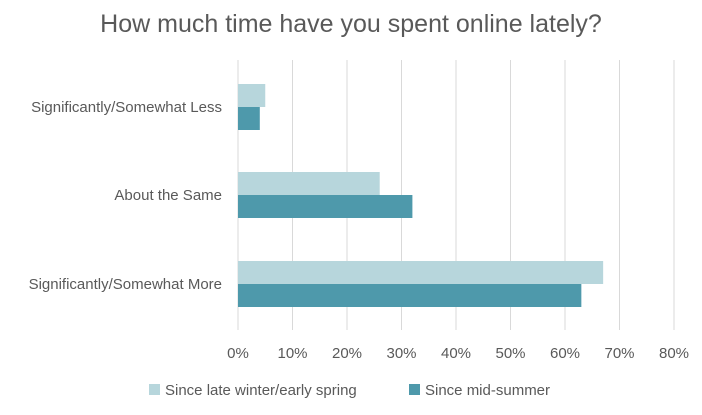 The width and height of the screenshot is (702, 415). I want to click on x-tick-label: 30%, so click(401, 353).